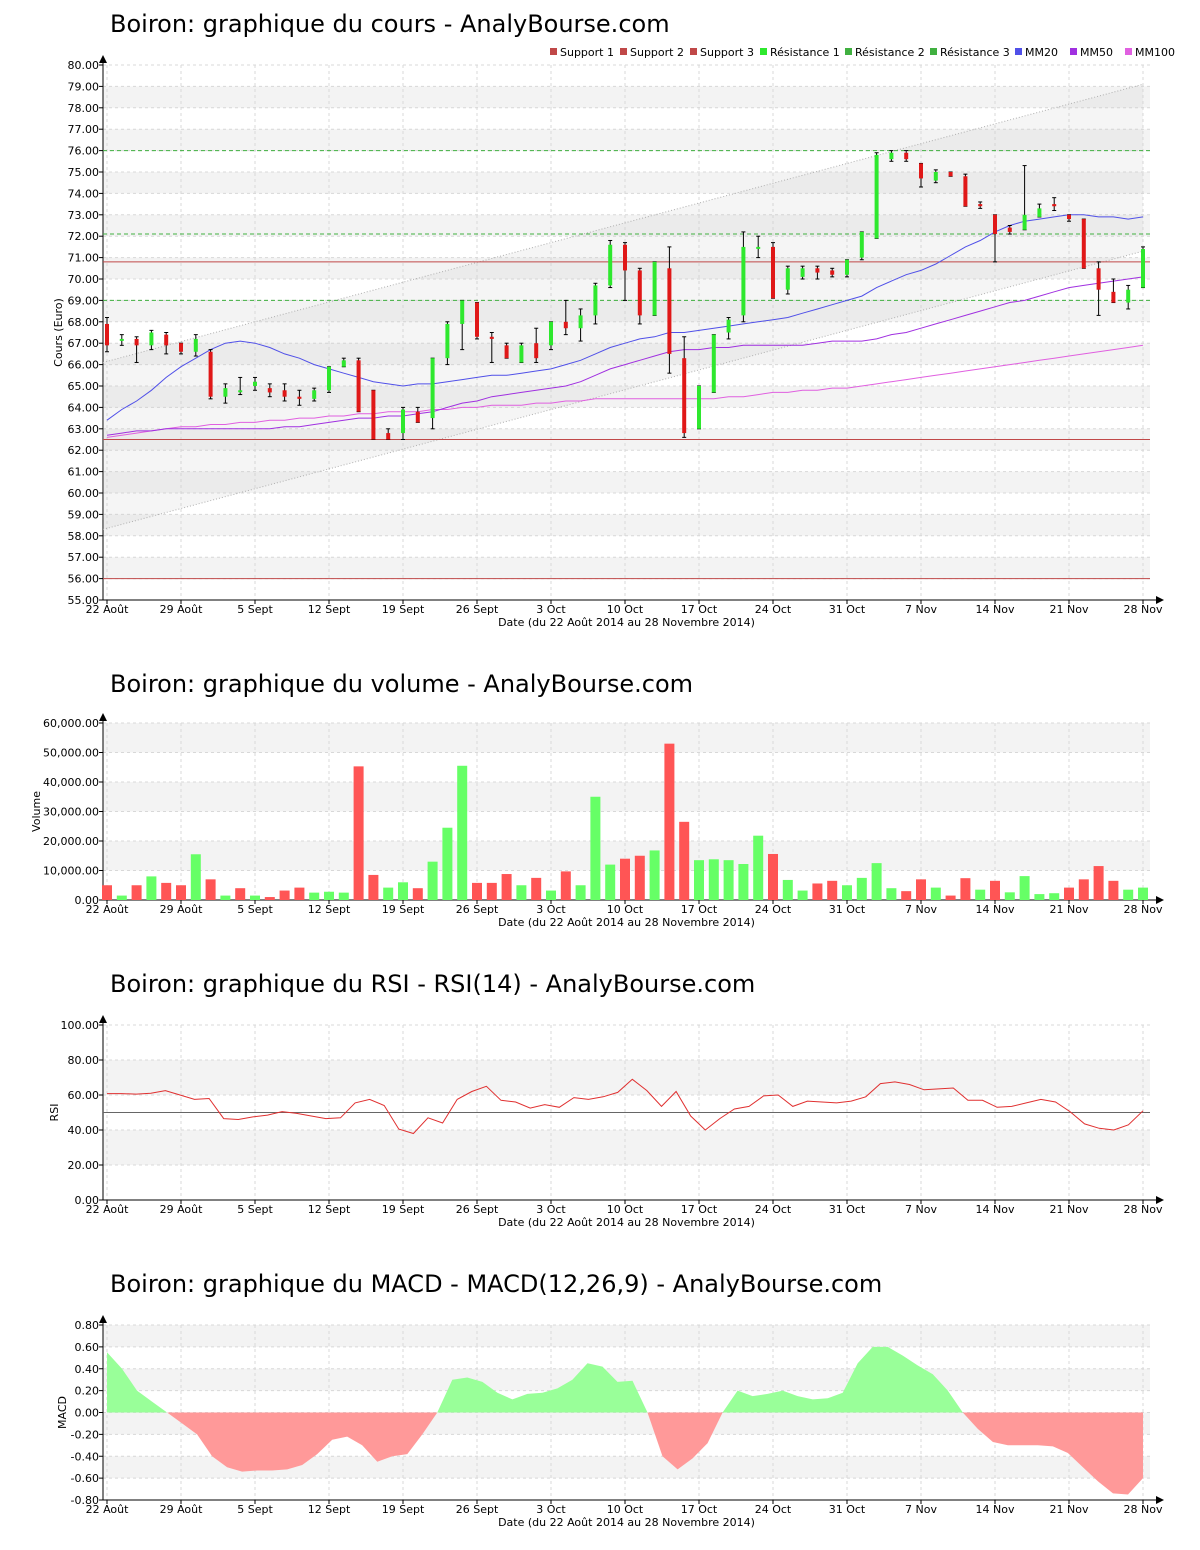 The width and height of the screenshot is (1200, 1550). I want to click on y-tick-label: 20,000.00, so click(71, 841).